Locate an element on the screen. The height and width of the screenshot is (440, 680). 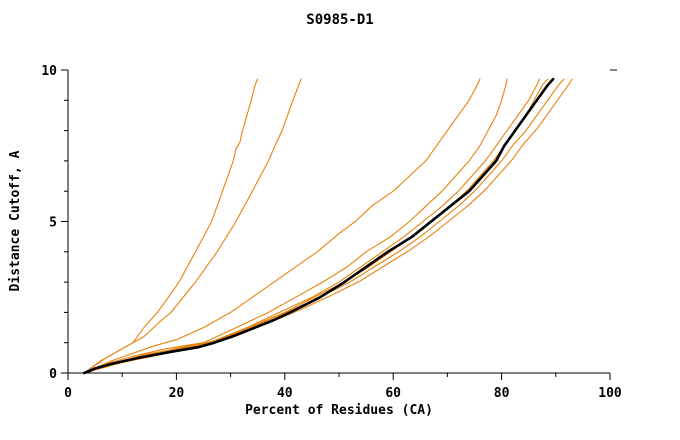
chart-title: S0985-D1 is located at coordinates (340, 20).